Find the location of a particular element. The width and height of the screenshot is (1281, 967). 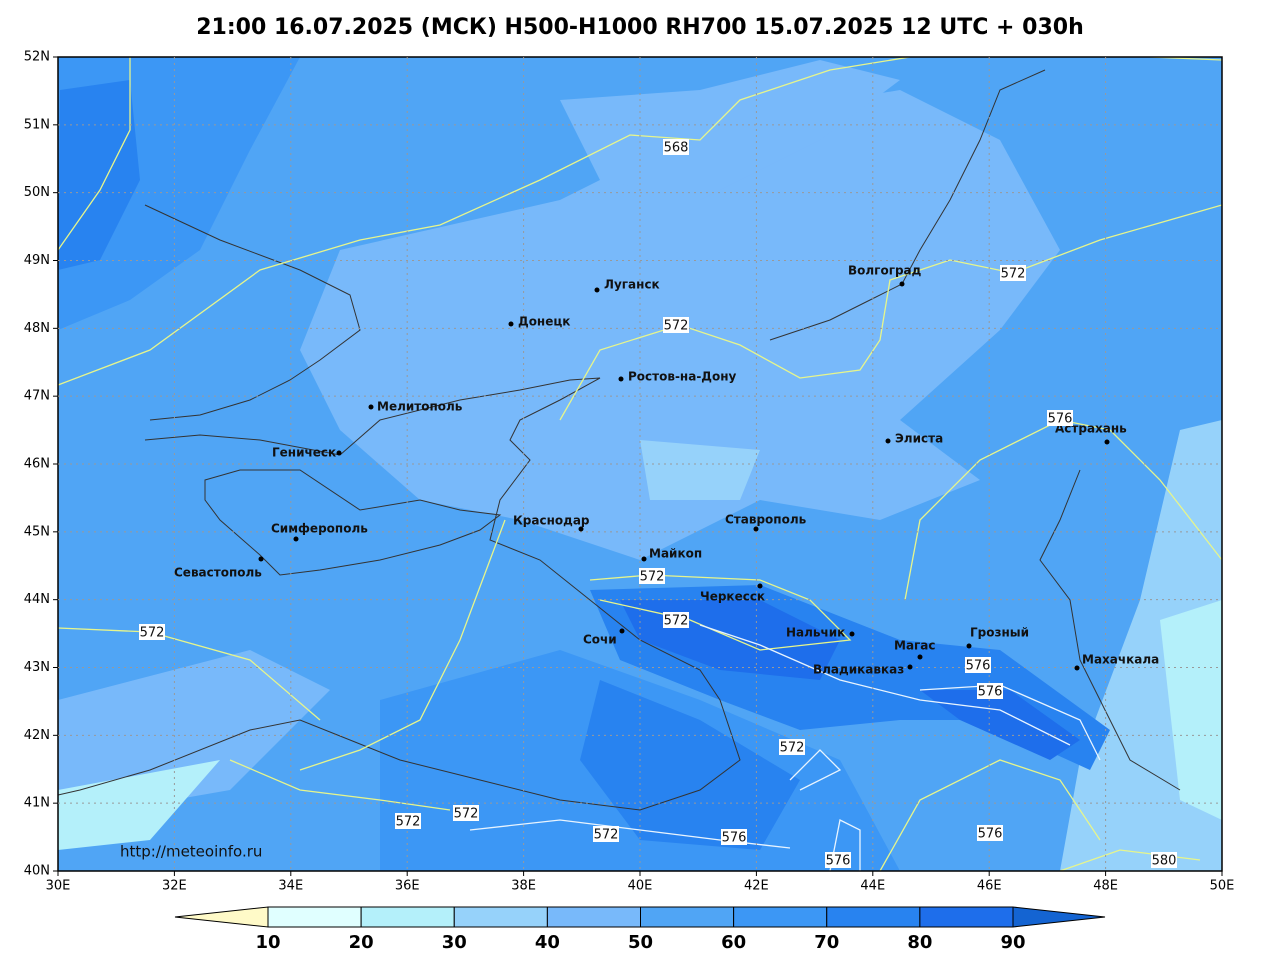

y-tick-label: 40N is located at coordinates (37, 871).